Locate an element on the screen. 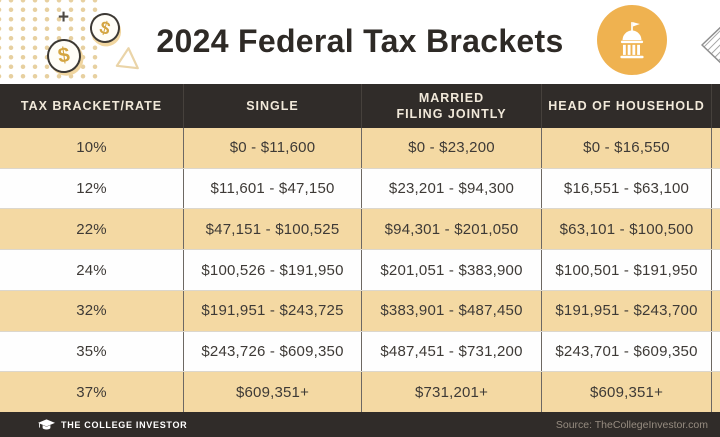 This screenshot has width=720, height=437. married-cell: $201,051 - $383,900 is located at coordinates (451, 270).